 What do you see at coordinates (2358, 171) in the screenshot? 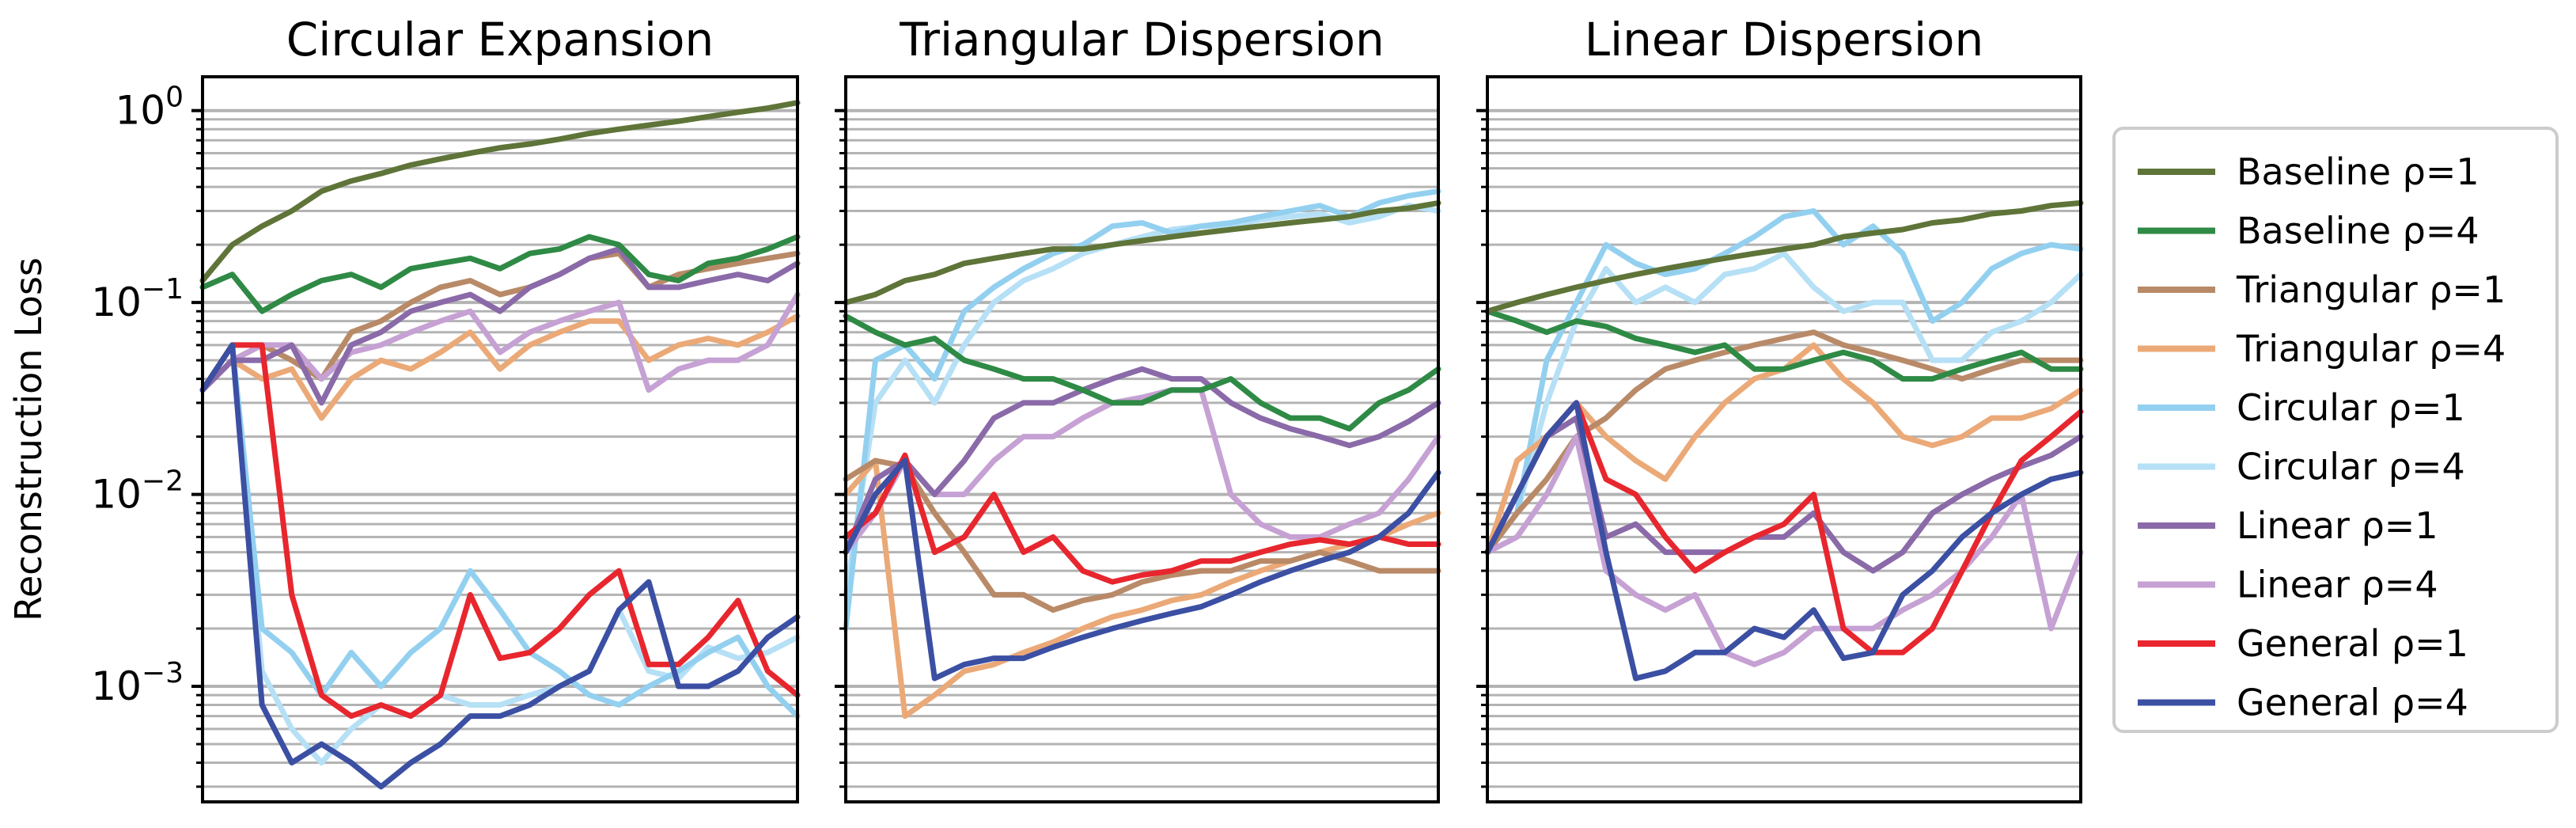
I see `legend-label: Baseline ρ=1` at bounding box center [2358, 171].